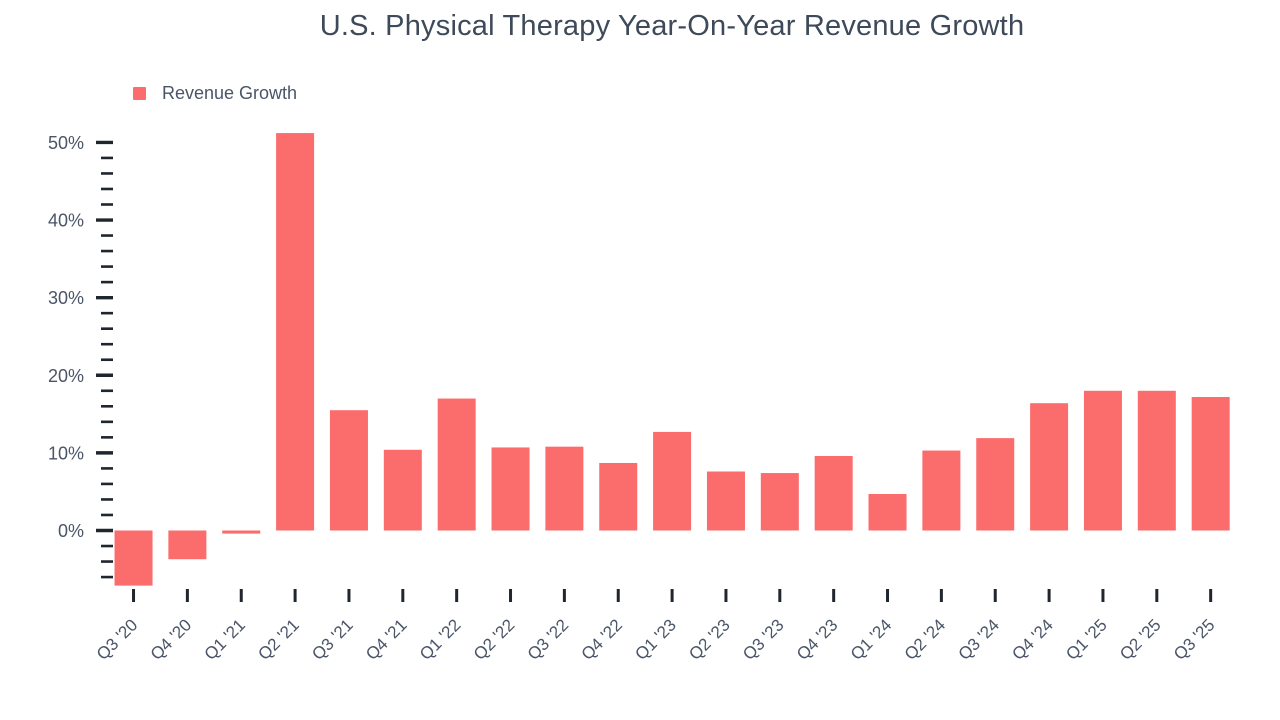 The image size is (1280, 720). I want to click on x-axis-label: Q1 '25, so click(1086, 639).